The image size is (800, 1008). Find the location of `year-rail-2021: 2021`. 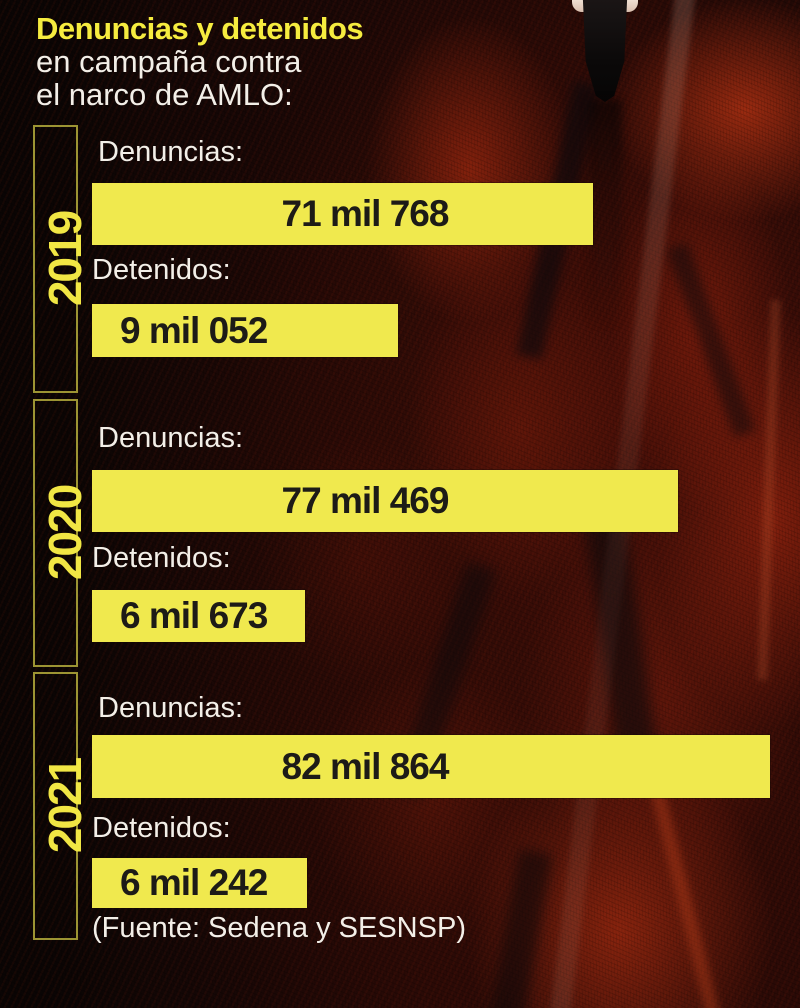

year-rail-2021: 2021 is located at coordinates (62, 806).